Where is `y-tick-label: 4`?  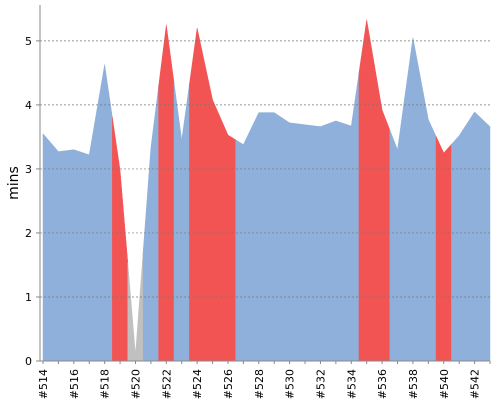
y-tick-label: 4 is located at coordinates (28, 105).